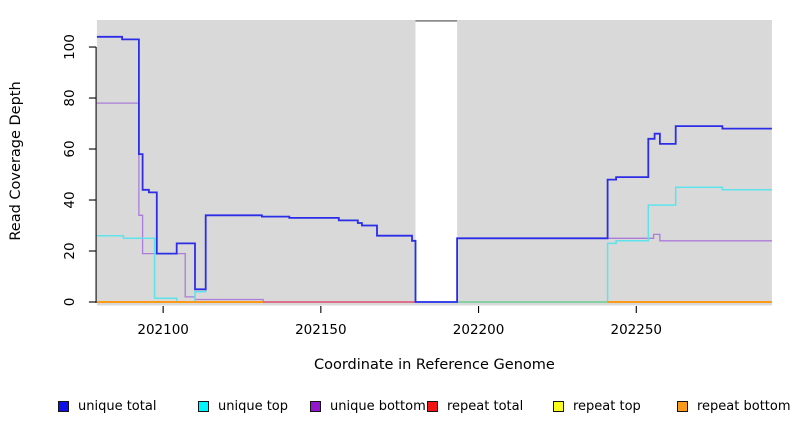  What do you see at coordinates (607, 406) in the screenshot?
I see `legend-label: repeat top` at bounding box center [607, 406].